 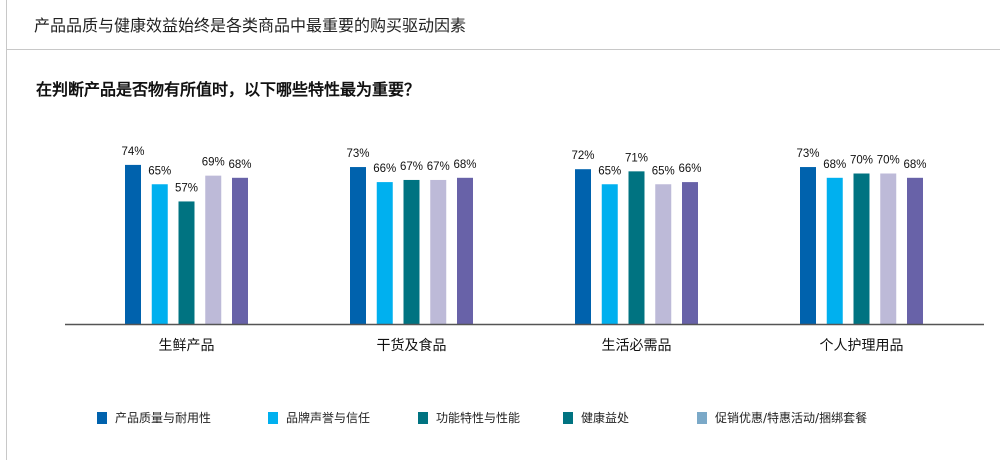 I want to click on category-label: 个人护理用品, so click(x=862, y=346).